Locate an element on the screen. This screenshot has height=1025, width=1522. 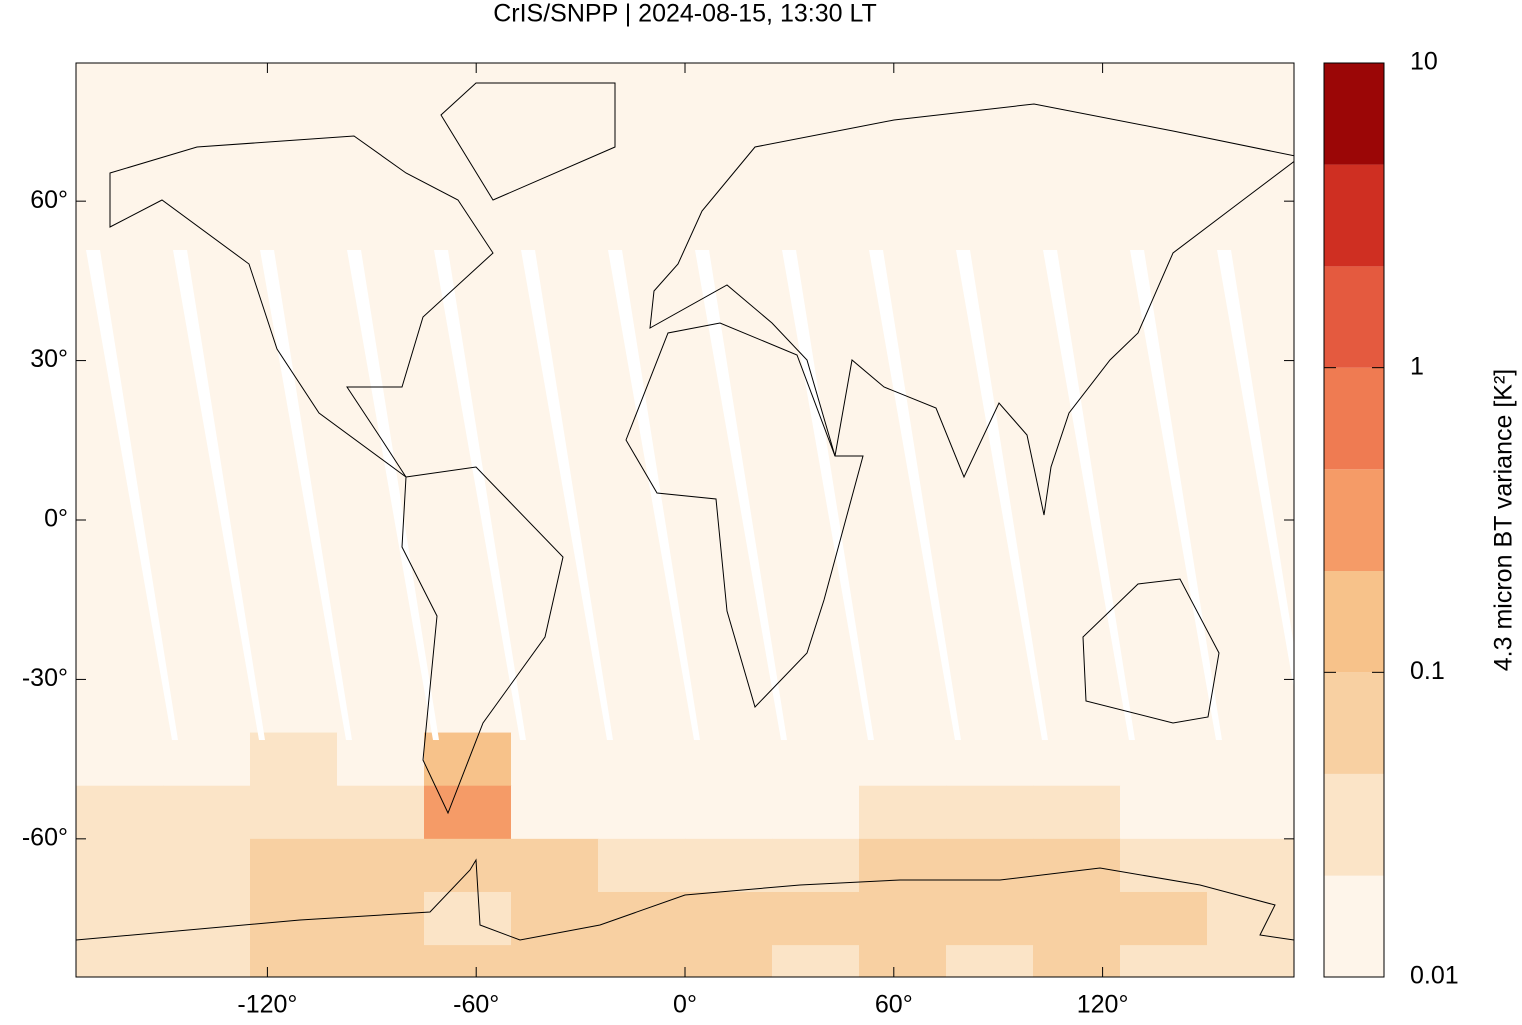
colorbar-tick-label: 1 is located at coordinates (1417, 366).